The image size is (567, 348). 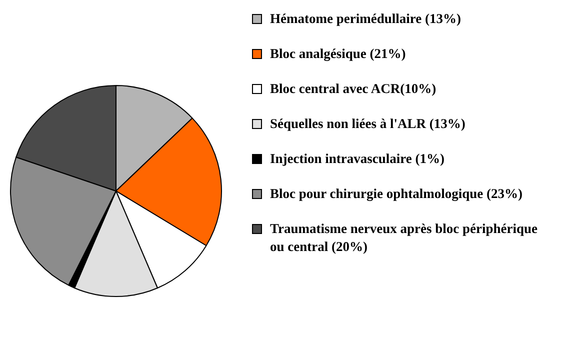 I want to click on legend-label: Traumatisme nerveux après bloc périphérique ou central (20%), so click(x=404, y=238).